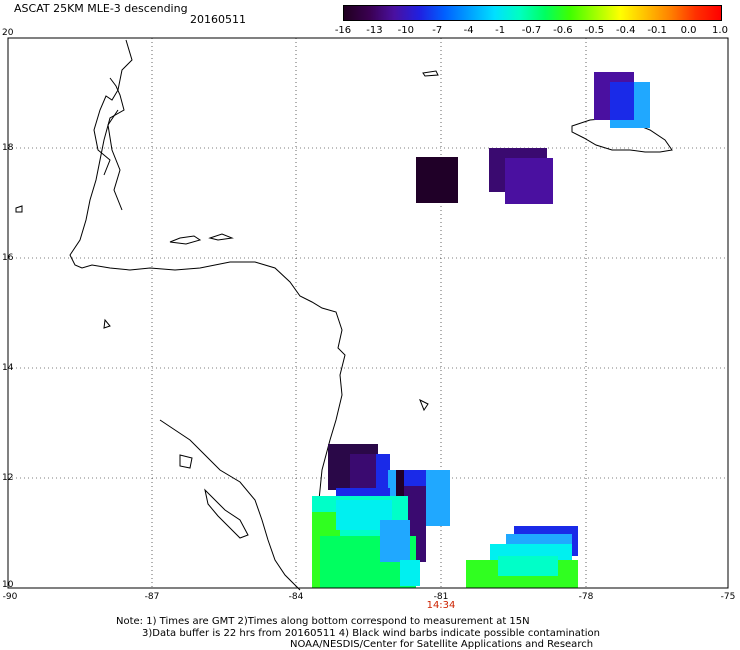 Image resolution: width=740 pixels, height=650 pixels. I want to click on lon-label-84: -84, so click(296, 597).